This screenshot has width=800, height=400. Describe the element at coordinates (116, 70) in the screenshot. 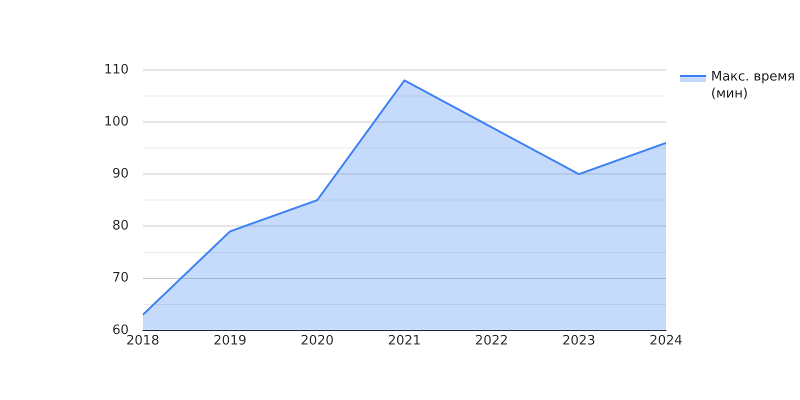

I see `y-tick-label: 110` at that location.